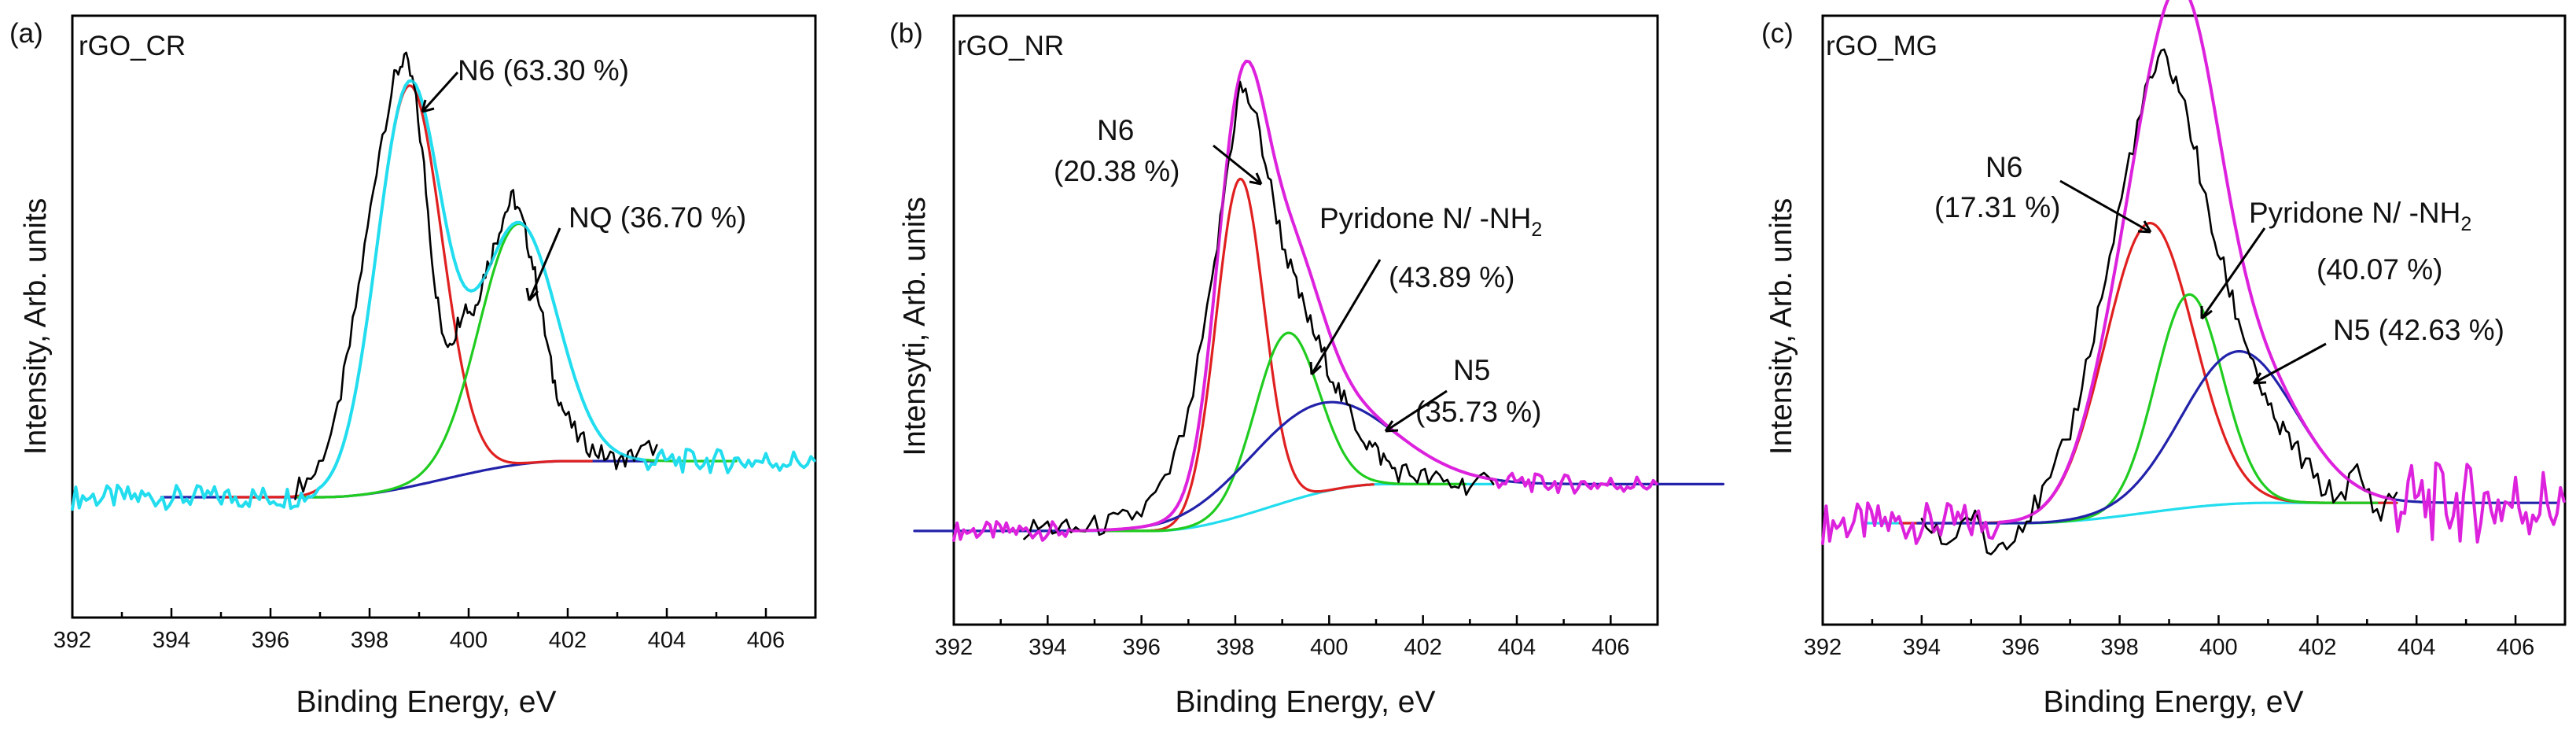 Image resolution: width=2576 pixels, height=734 pixels. I want to click on annotations: N6 (63.30 %) NQ (36.70 %), so click(583, 178).